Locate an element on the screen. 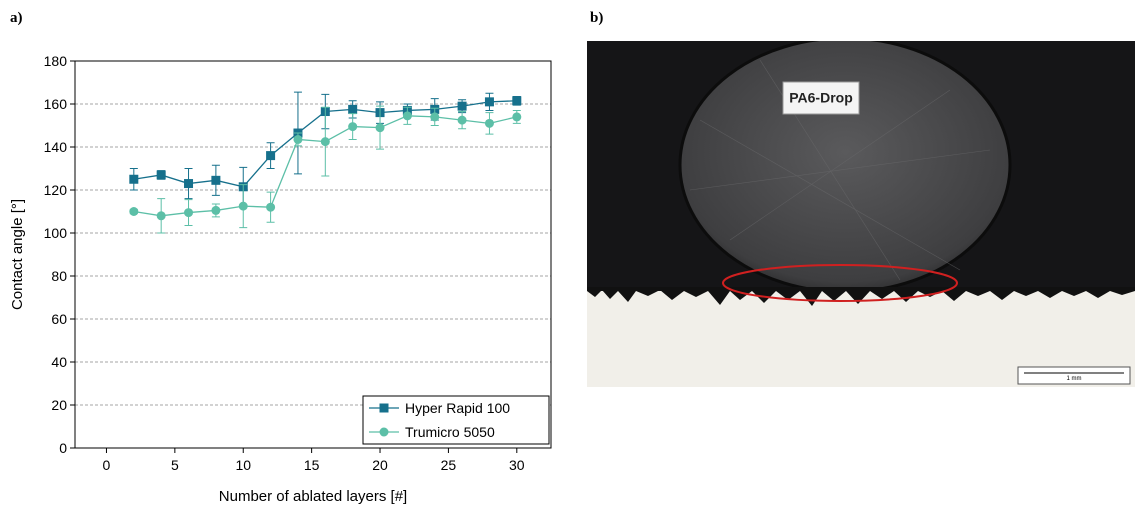 This screenshot has width=1135, height=512. x-tick-label: 15 is located at coordinates (312, 465).